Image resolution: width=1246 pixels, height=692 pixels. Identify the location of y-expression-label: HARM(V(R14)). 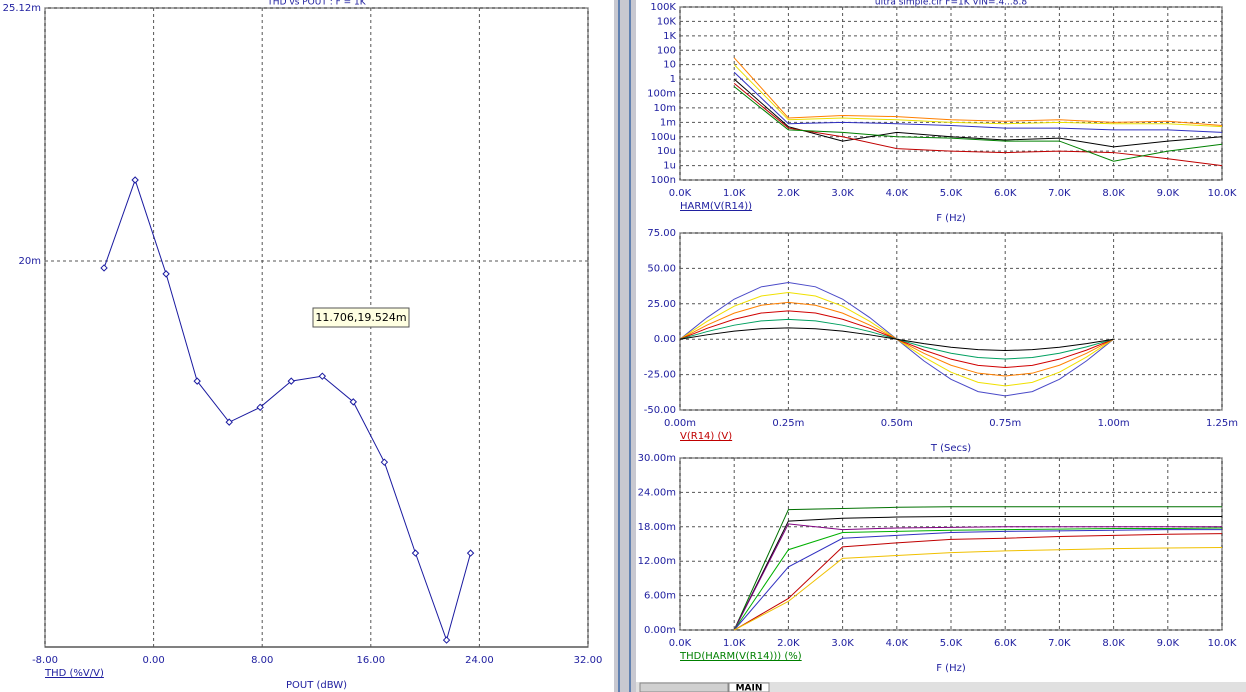
(716, 206).